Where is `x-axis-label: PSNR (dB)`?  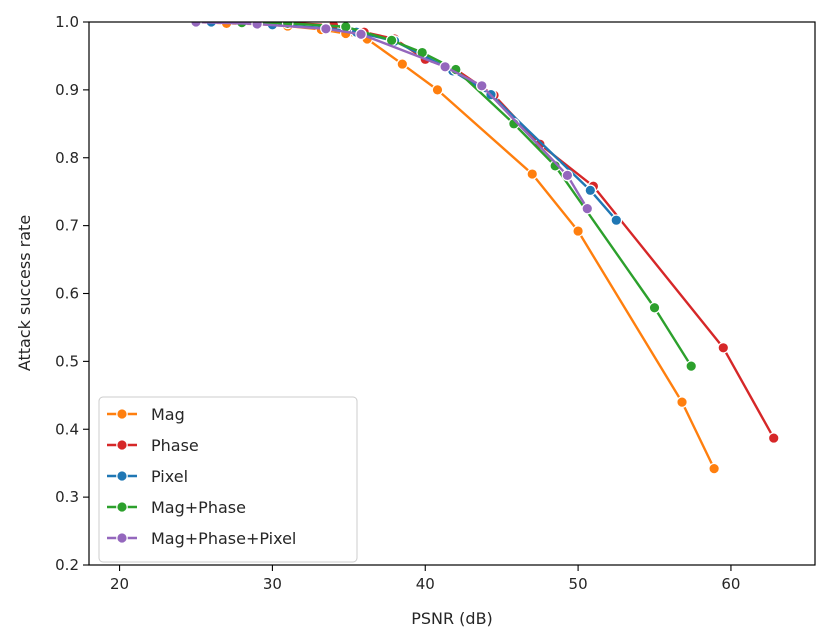
x-axis-label: PSNR (dB) is located at coordinates (452, 618).